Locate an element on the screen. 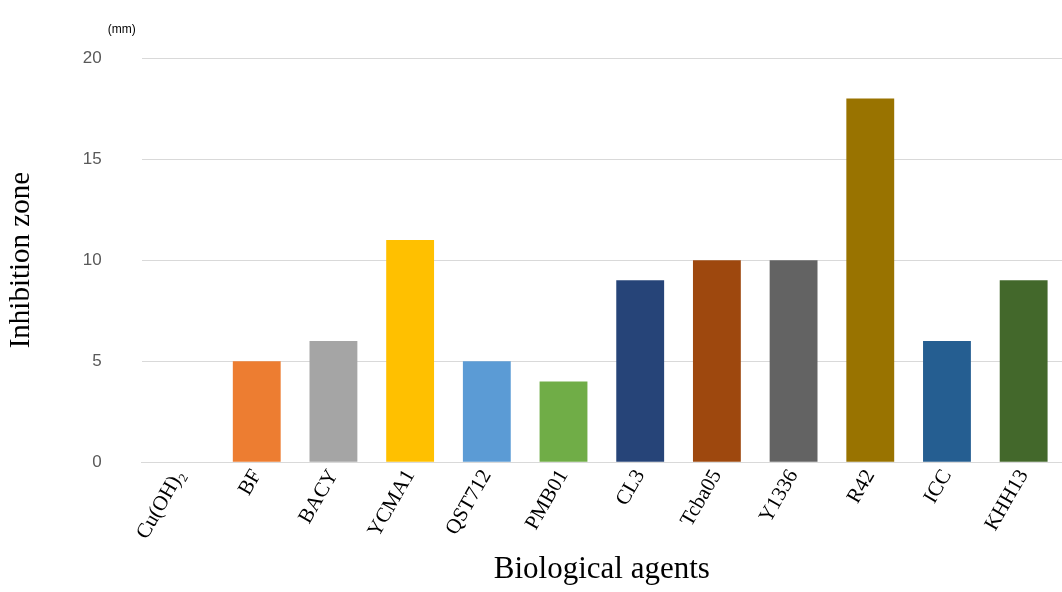 This screenshot has width=1062, height=592. y-axis-title: Inhibition zone is located at coordinates (19, 260).